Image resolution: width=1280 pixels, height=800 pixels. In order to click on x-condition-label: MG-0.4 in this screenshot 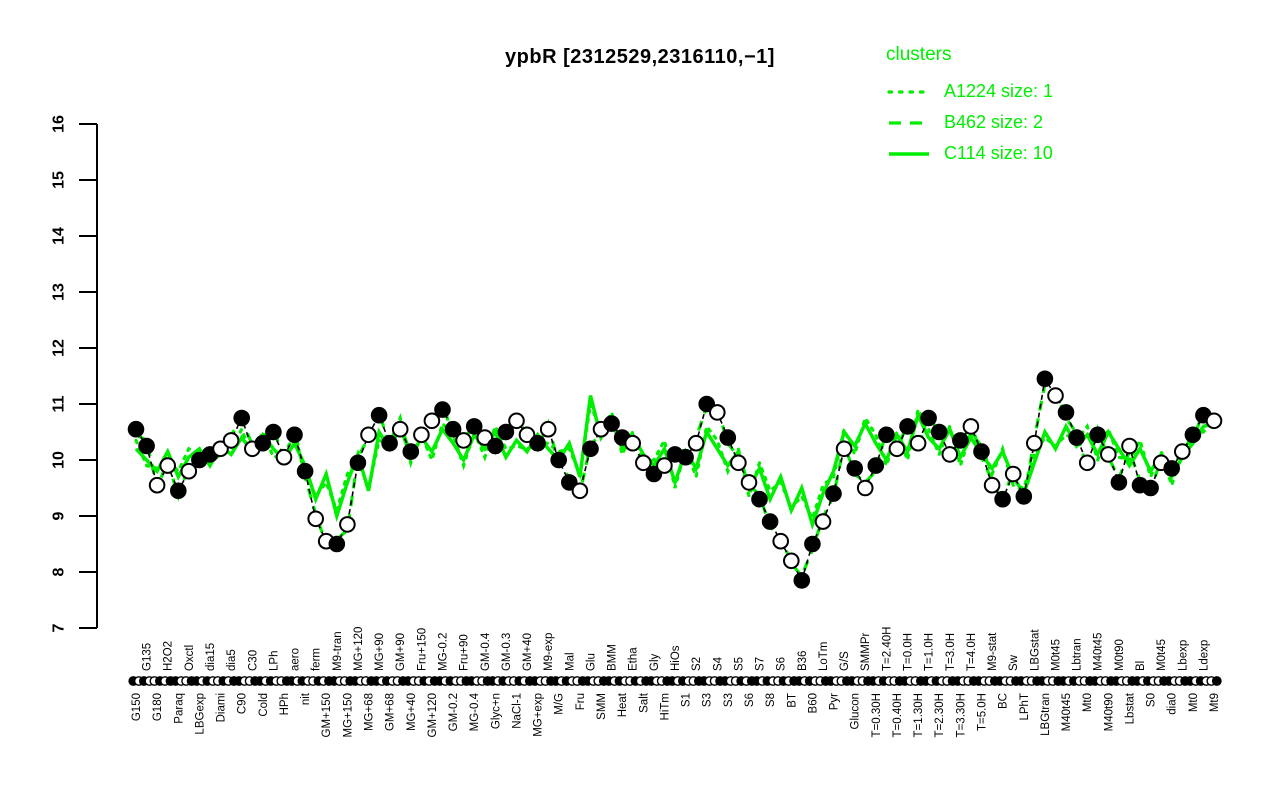, I will do `click(475, 711)`.